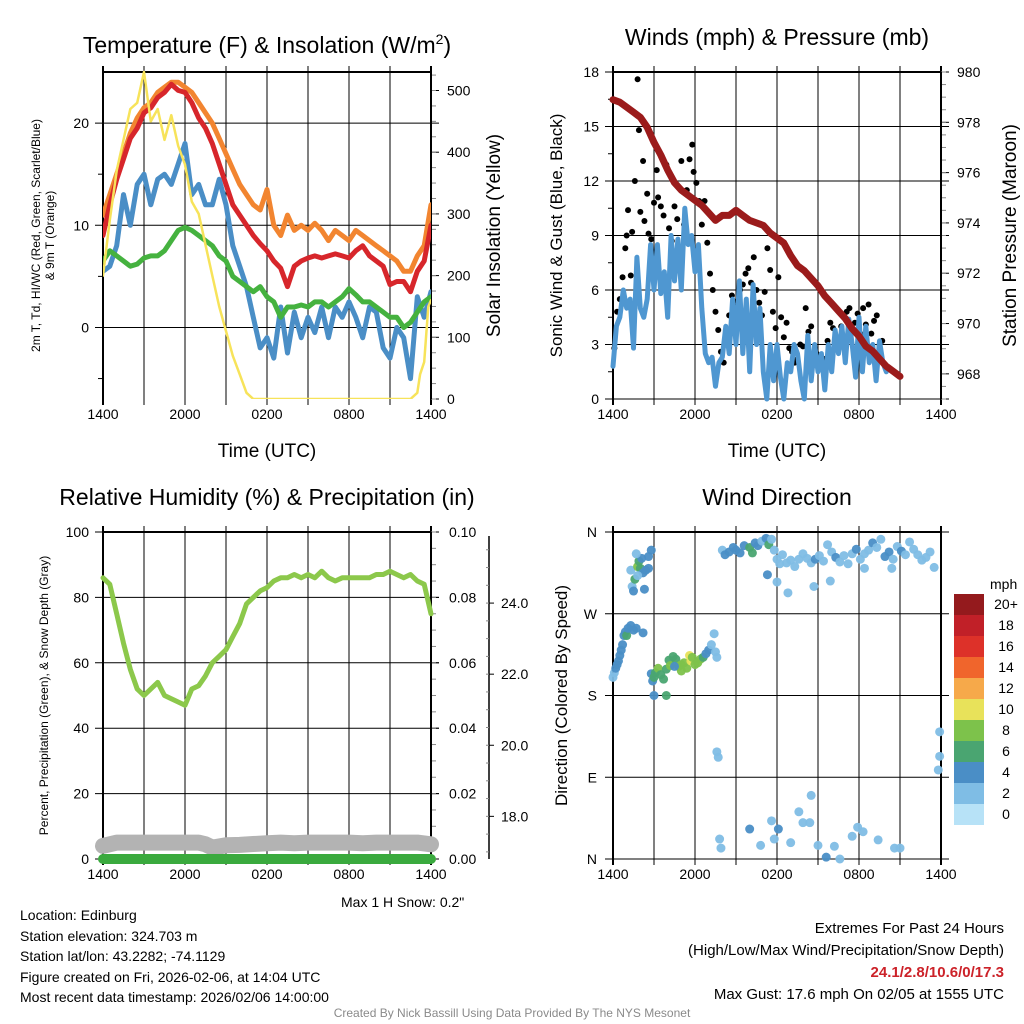 This screenshot has width=1024, height=1024. Describe the element at coordinates (595, 399) in the screenshot. I see `y-tick-label: 0` at that location.